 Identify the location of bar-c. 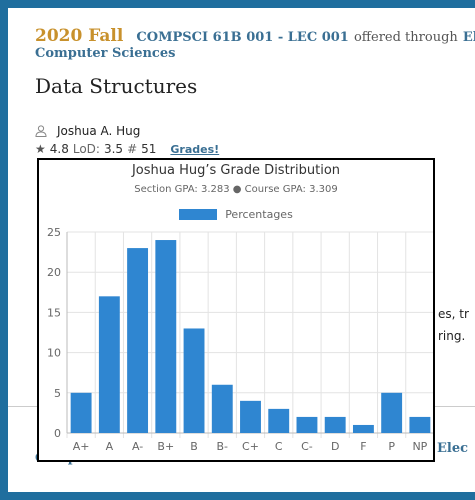
(279, 420).